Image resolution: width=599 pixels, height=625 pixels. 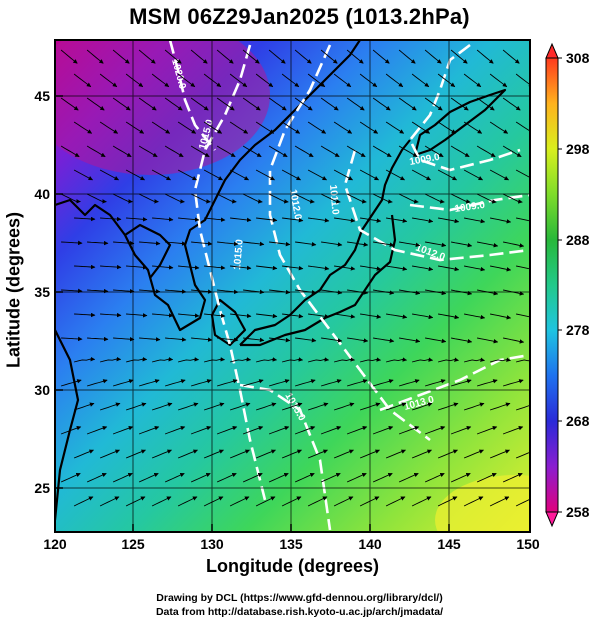 What do you see at coordinates (578, 58) in the screenshot?
I see `colorbar-tick-label: 308` at bounding box center [578, 58].